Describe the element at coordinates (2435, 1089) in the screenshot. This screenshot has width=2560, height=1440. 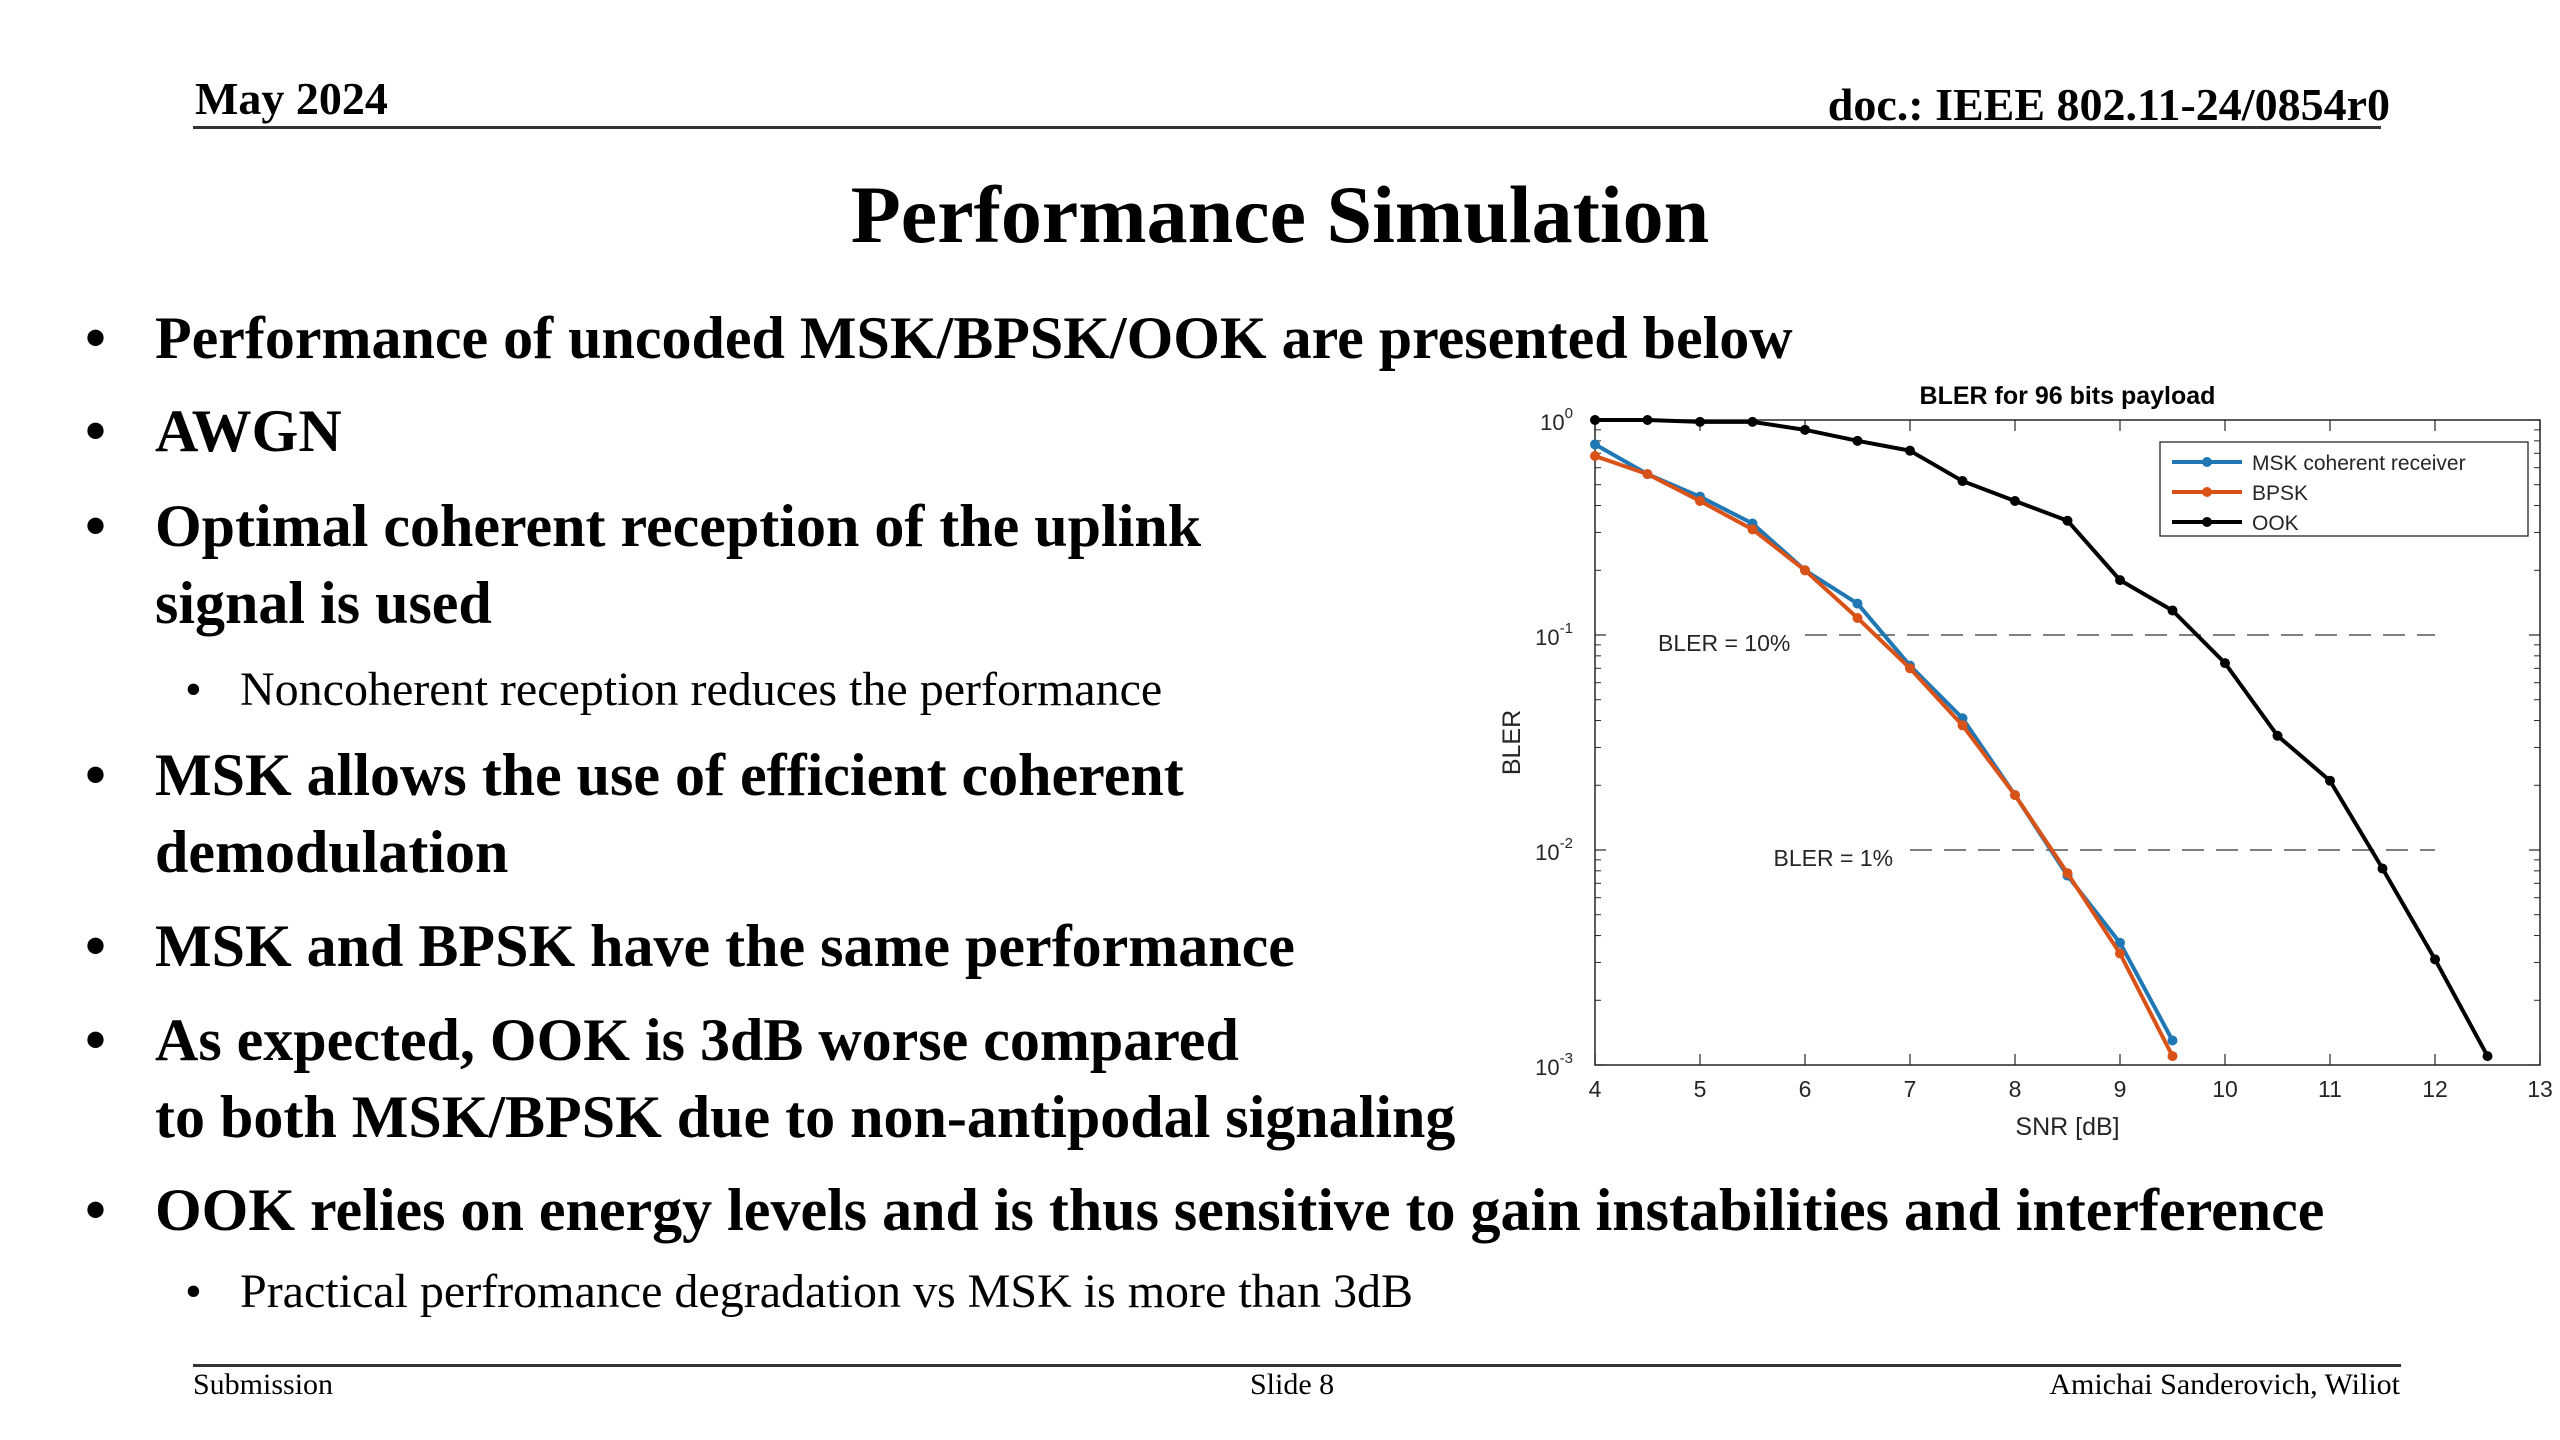
I see `x-tick-label: 12` at that location.